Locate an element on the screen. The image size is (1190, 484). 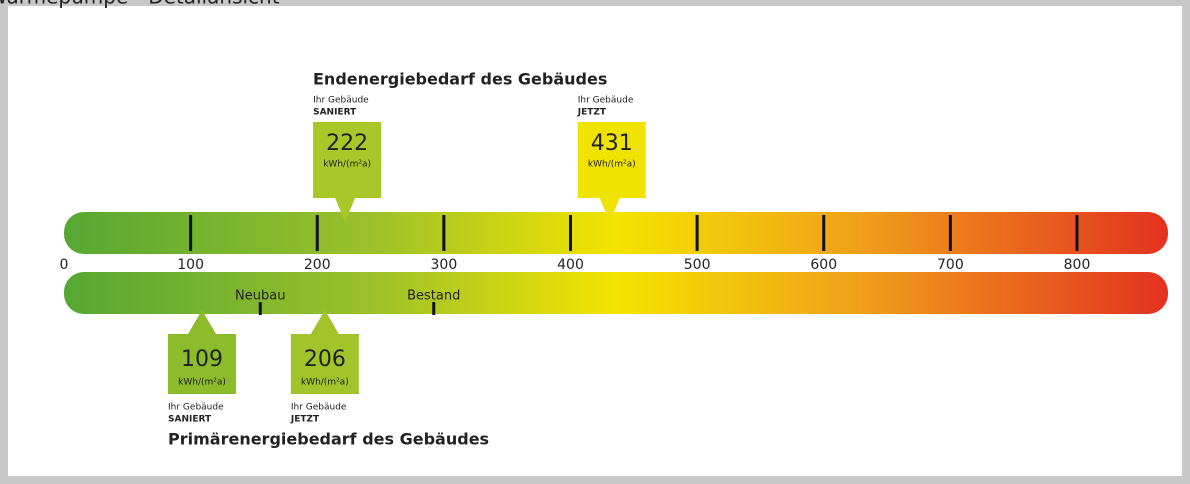
tick-label: 600 is located at coordinates (823, 265).